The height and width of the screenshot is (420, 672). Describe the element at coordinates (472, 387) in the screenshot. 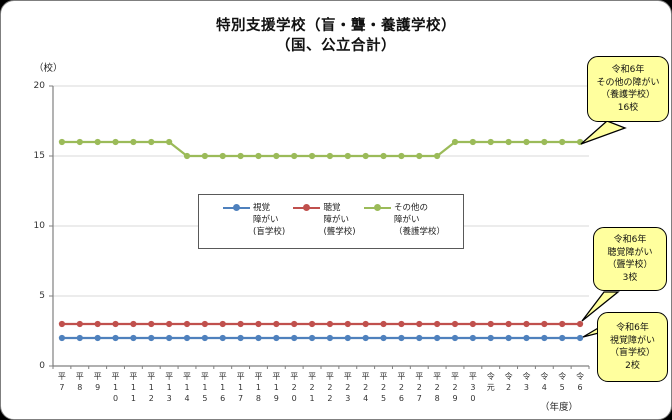

I see `x-tick-label: 平 3 0` at that location.